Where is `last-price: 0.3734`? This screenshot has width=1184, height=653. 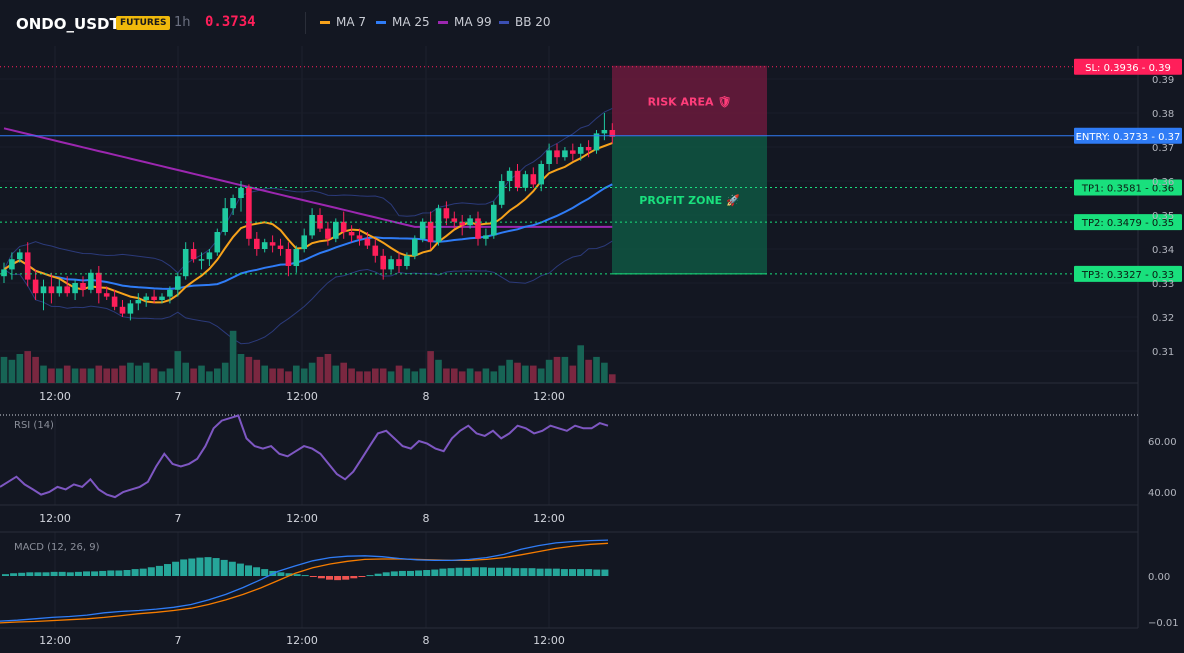 last-price: 0.3734 is located at coordinates (230, 22).